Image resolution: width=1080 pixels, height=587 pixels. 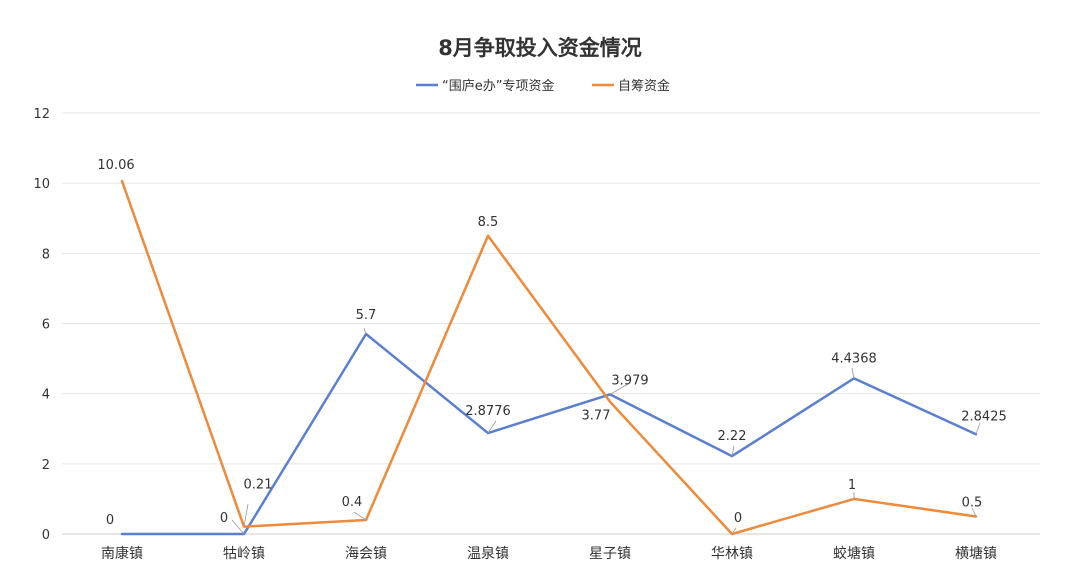 What do you see at coordinates (46, 465) in the screenshot?
I see `y-tick-label: 2` at bounding box center [46, 465].